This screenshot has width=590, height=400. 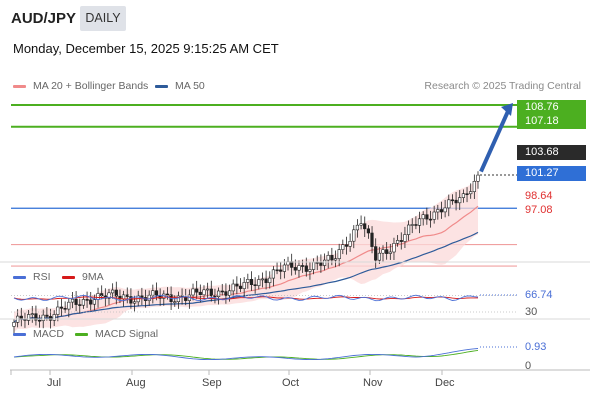 I want to click on macd-line, so click(x=246, y=354).